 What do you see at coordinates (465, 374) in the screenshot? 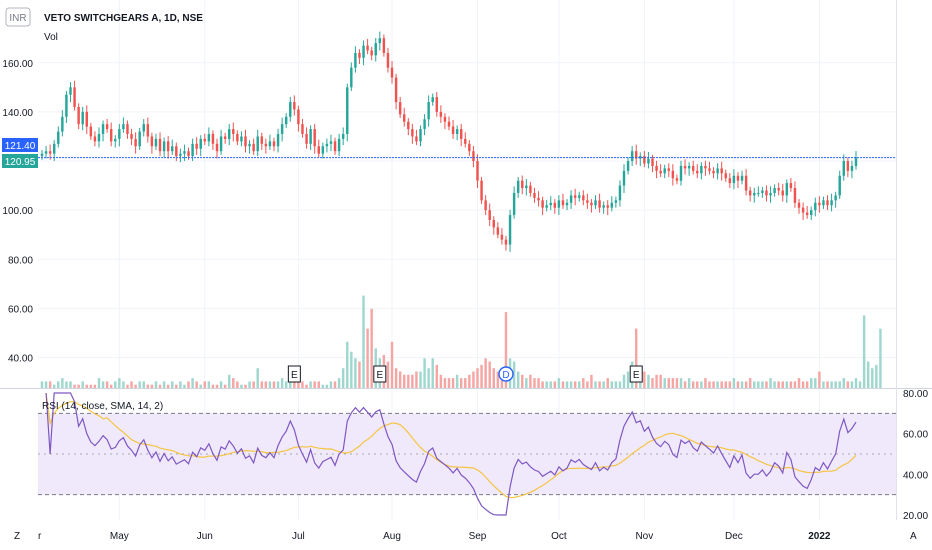
I see `event-markers: E E ED` at bounding box center [465, 374].